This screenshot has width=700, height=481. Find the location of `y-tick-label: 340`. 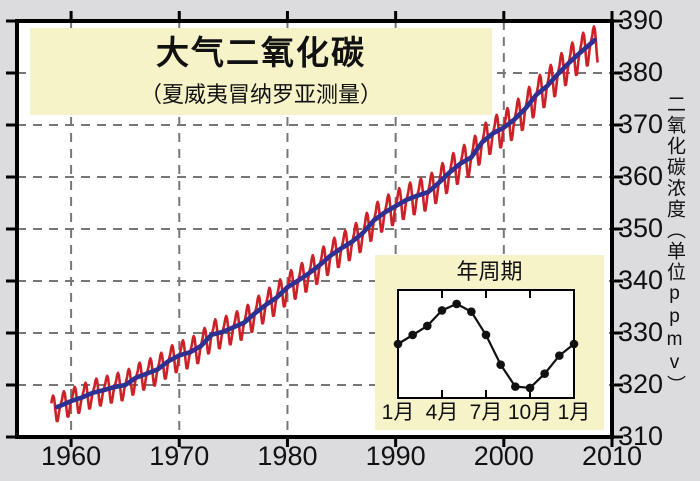

y-tick-label: 340 is located at coordinates (641, 280).